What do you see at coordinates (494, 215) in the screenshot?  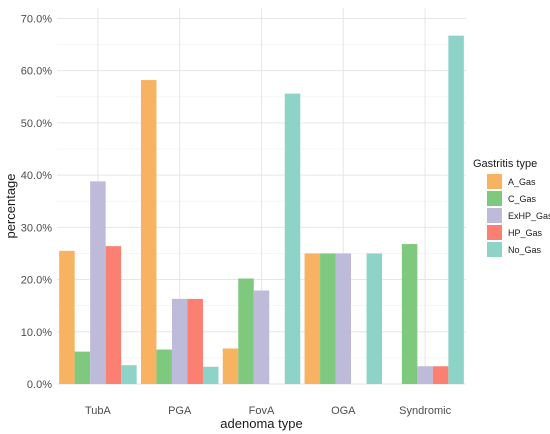 I see `legend-key-ExHP_Gas` at bounding box center [494, 215].